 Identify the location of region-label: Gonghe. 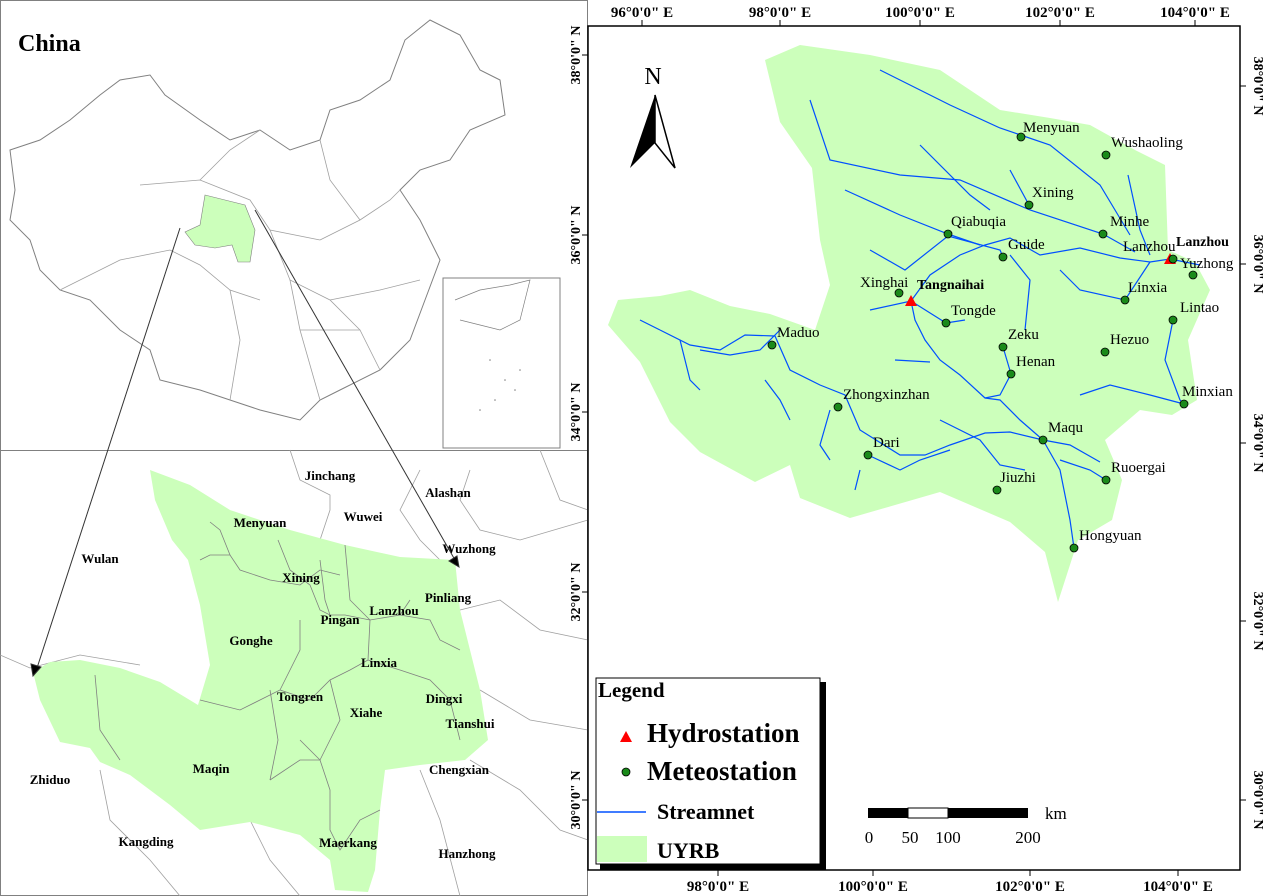
(251, 640).